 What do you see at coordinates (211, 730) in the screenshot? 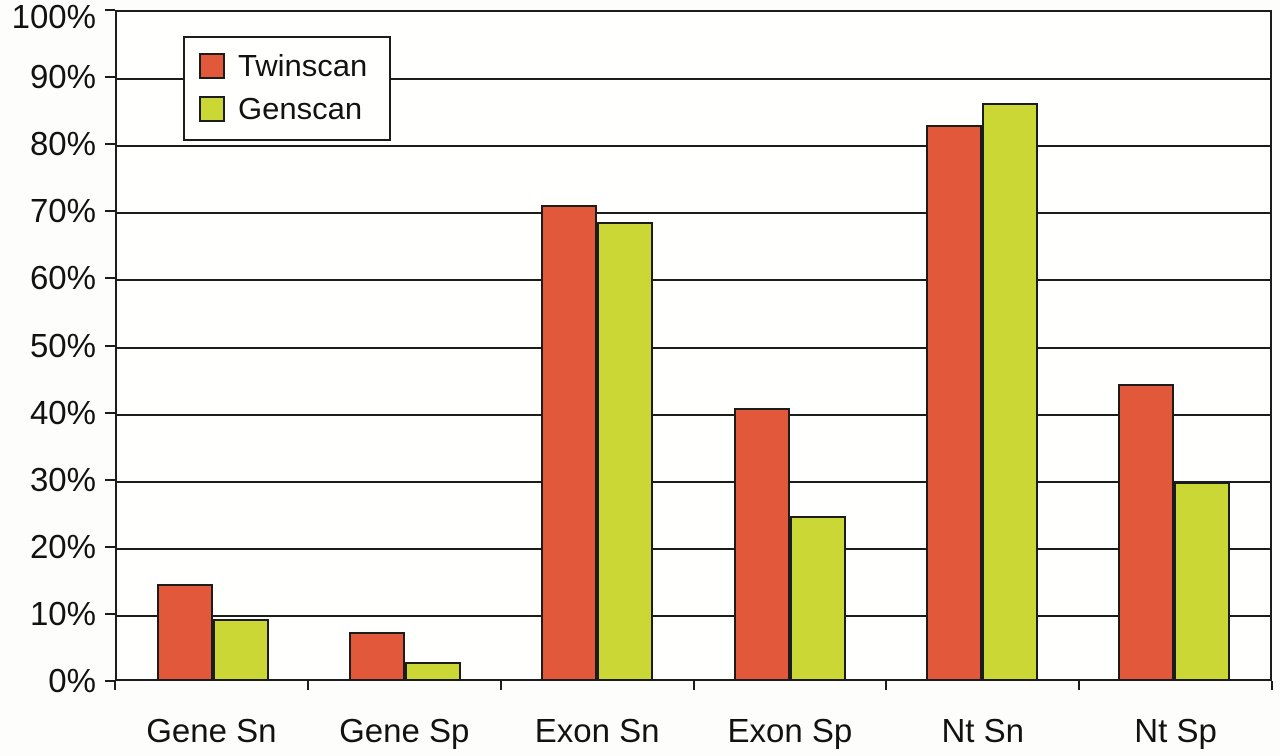
I see `x-tick-label-gene-sn: Gene Sn` at bounding box center [211, 730].